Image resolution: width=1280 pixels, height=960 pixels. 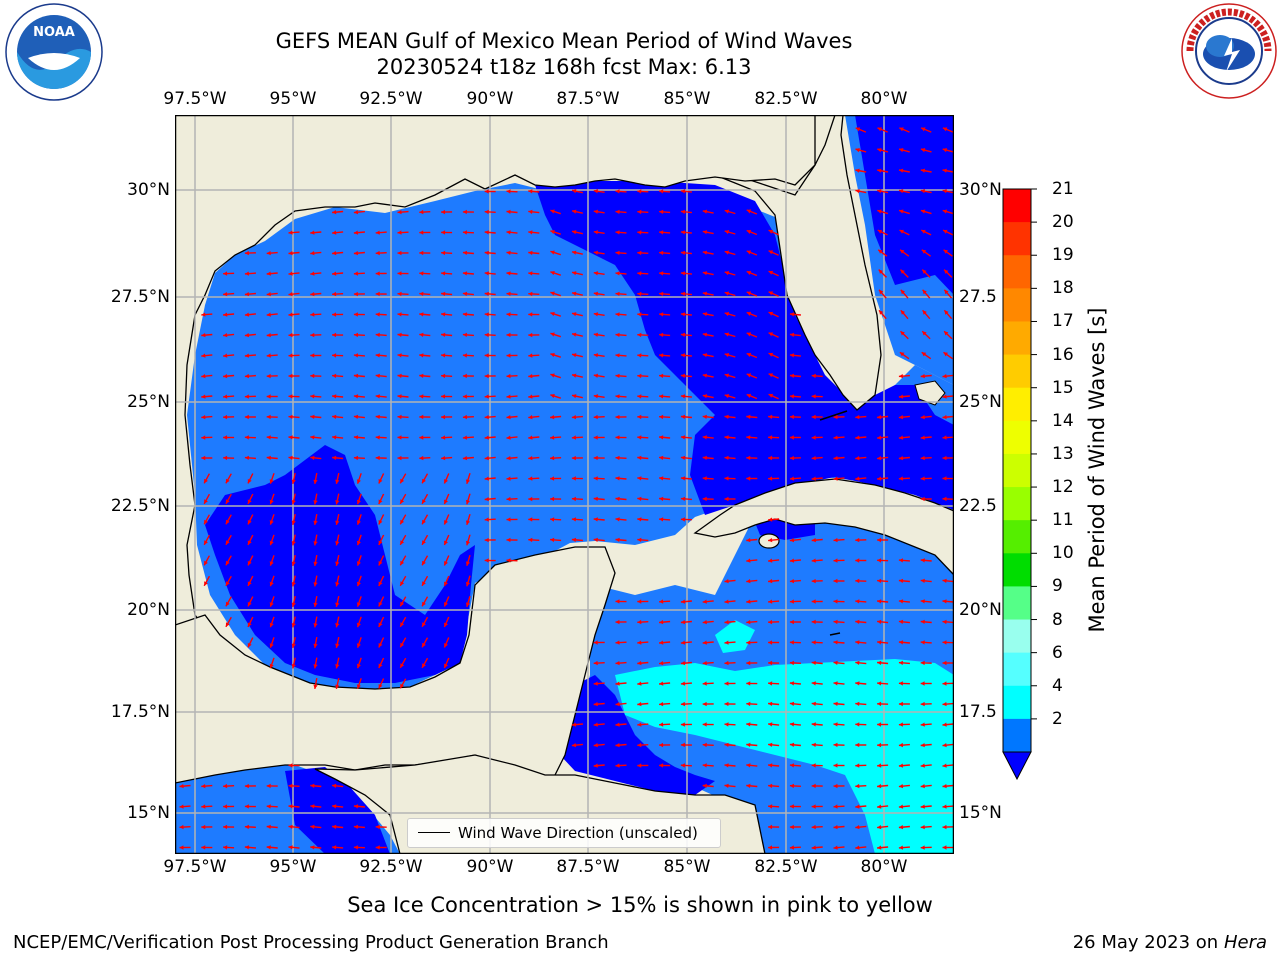 What do you see at coordinates (904, 205) in the screenshot?
I see `atlantic-deep` at bounding box center [904, 205].